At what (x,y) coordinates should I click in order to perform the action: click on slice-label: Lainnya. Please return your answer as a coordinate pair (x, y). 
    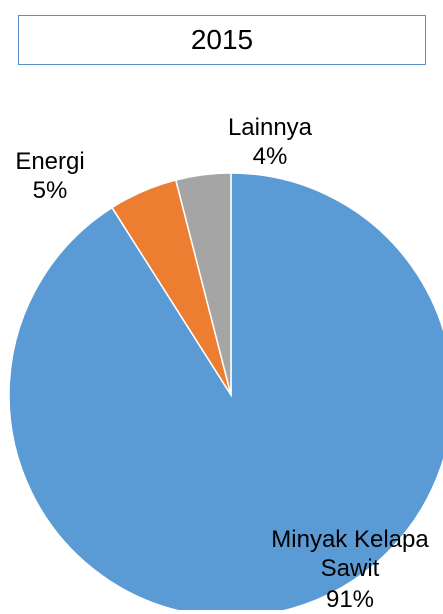
    Looking at the image, I should click on (270, 127).